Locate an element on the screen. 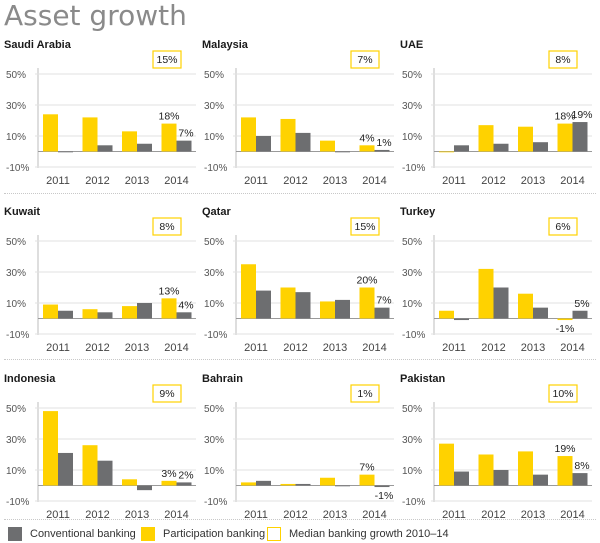  legend-swatch-conventional is located at coordinates (15, 534).